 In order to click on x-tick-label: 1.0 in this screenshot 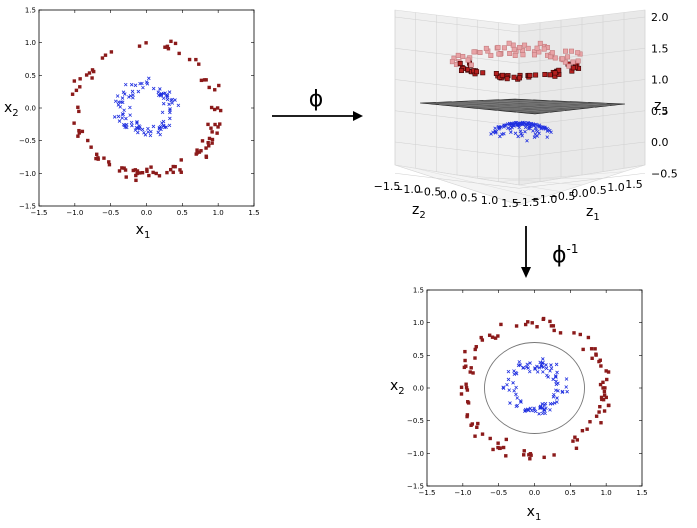, I will do `click(606, 493)`.